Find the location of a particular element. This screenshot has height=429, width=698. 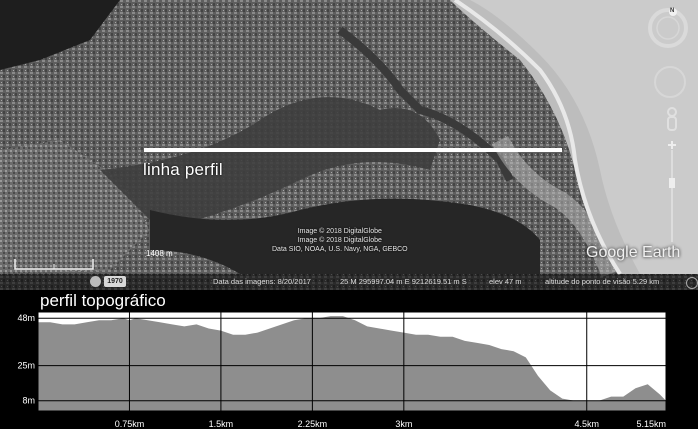

y-tick-label: 48m is located at coordinates (26, 318).